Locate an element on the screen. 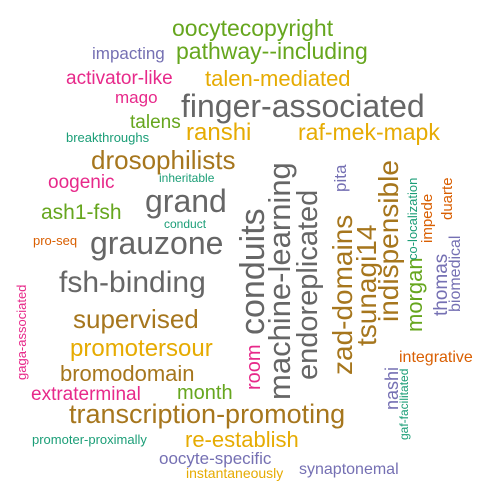  word-talens: talens is located at coordinates (155, 122).